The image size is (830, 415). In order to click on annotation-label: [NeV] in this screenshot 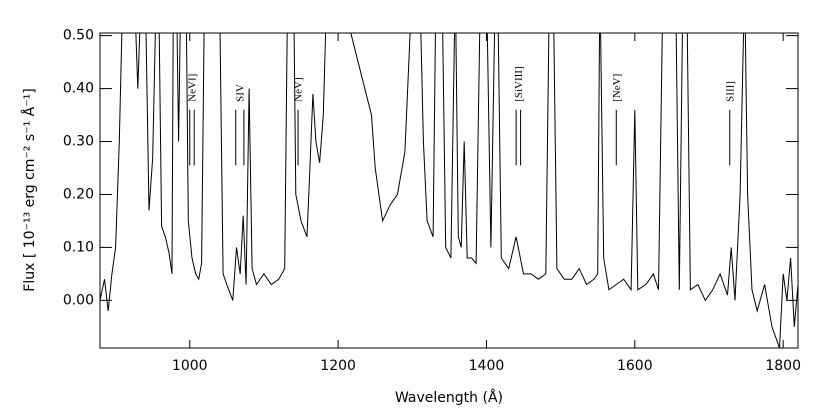, I will do `click(617, 88)`.